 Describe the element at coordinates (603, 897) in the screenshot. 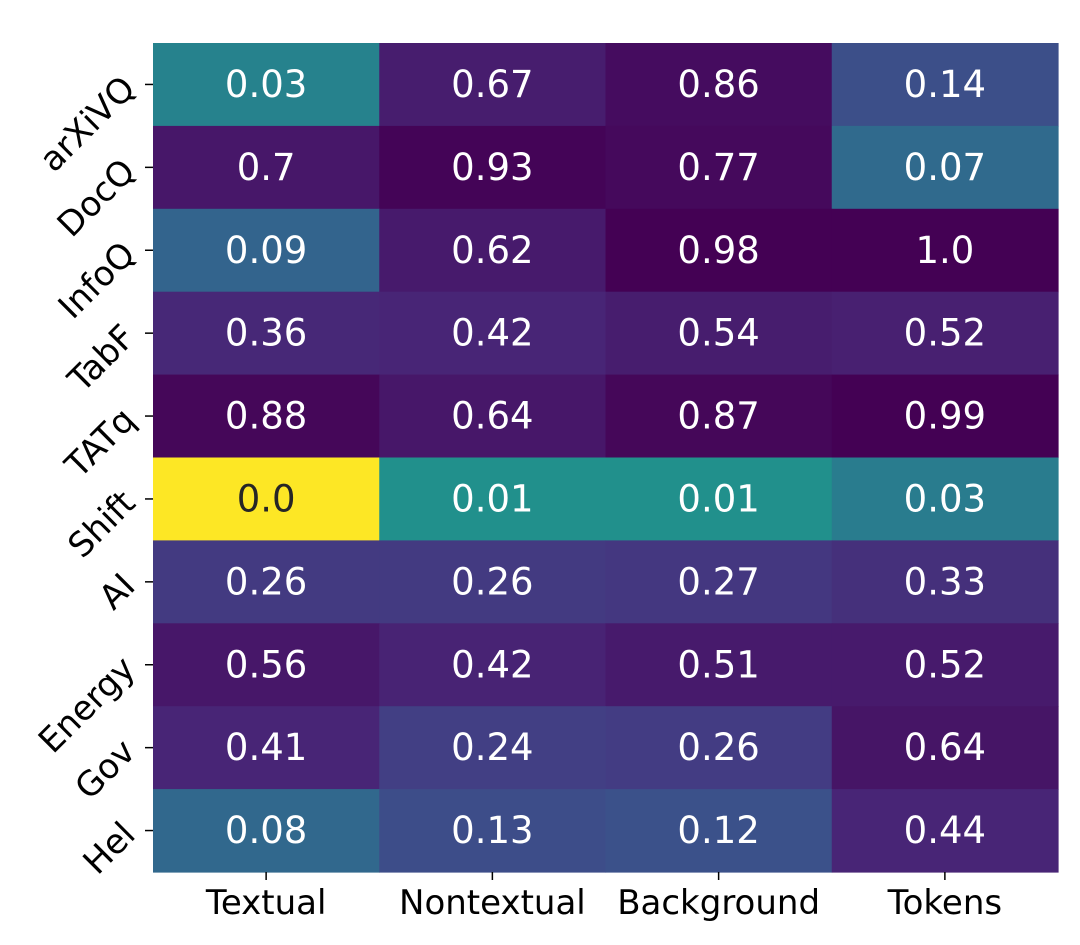

I see `x-axis: Textual Nontextual Background Tokens` at that location.